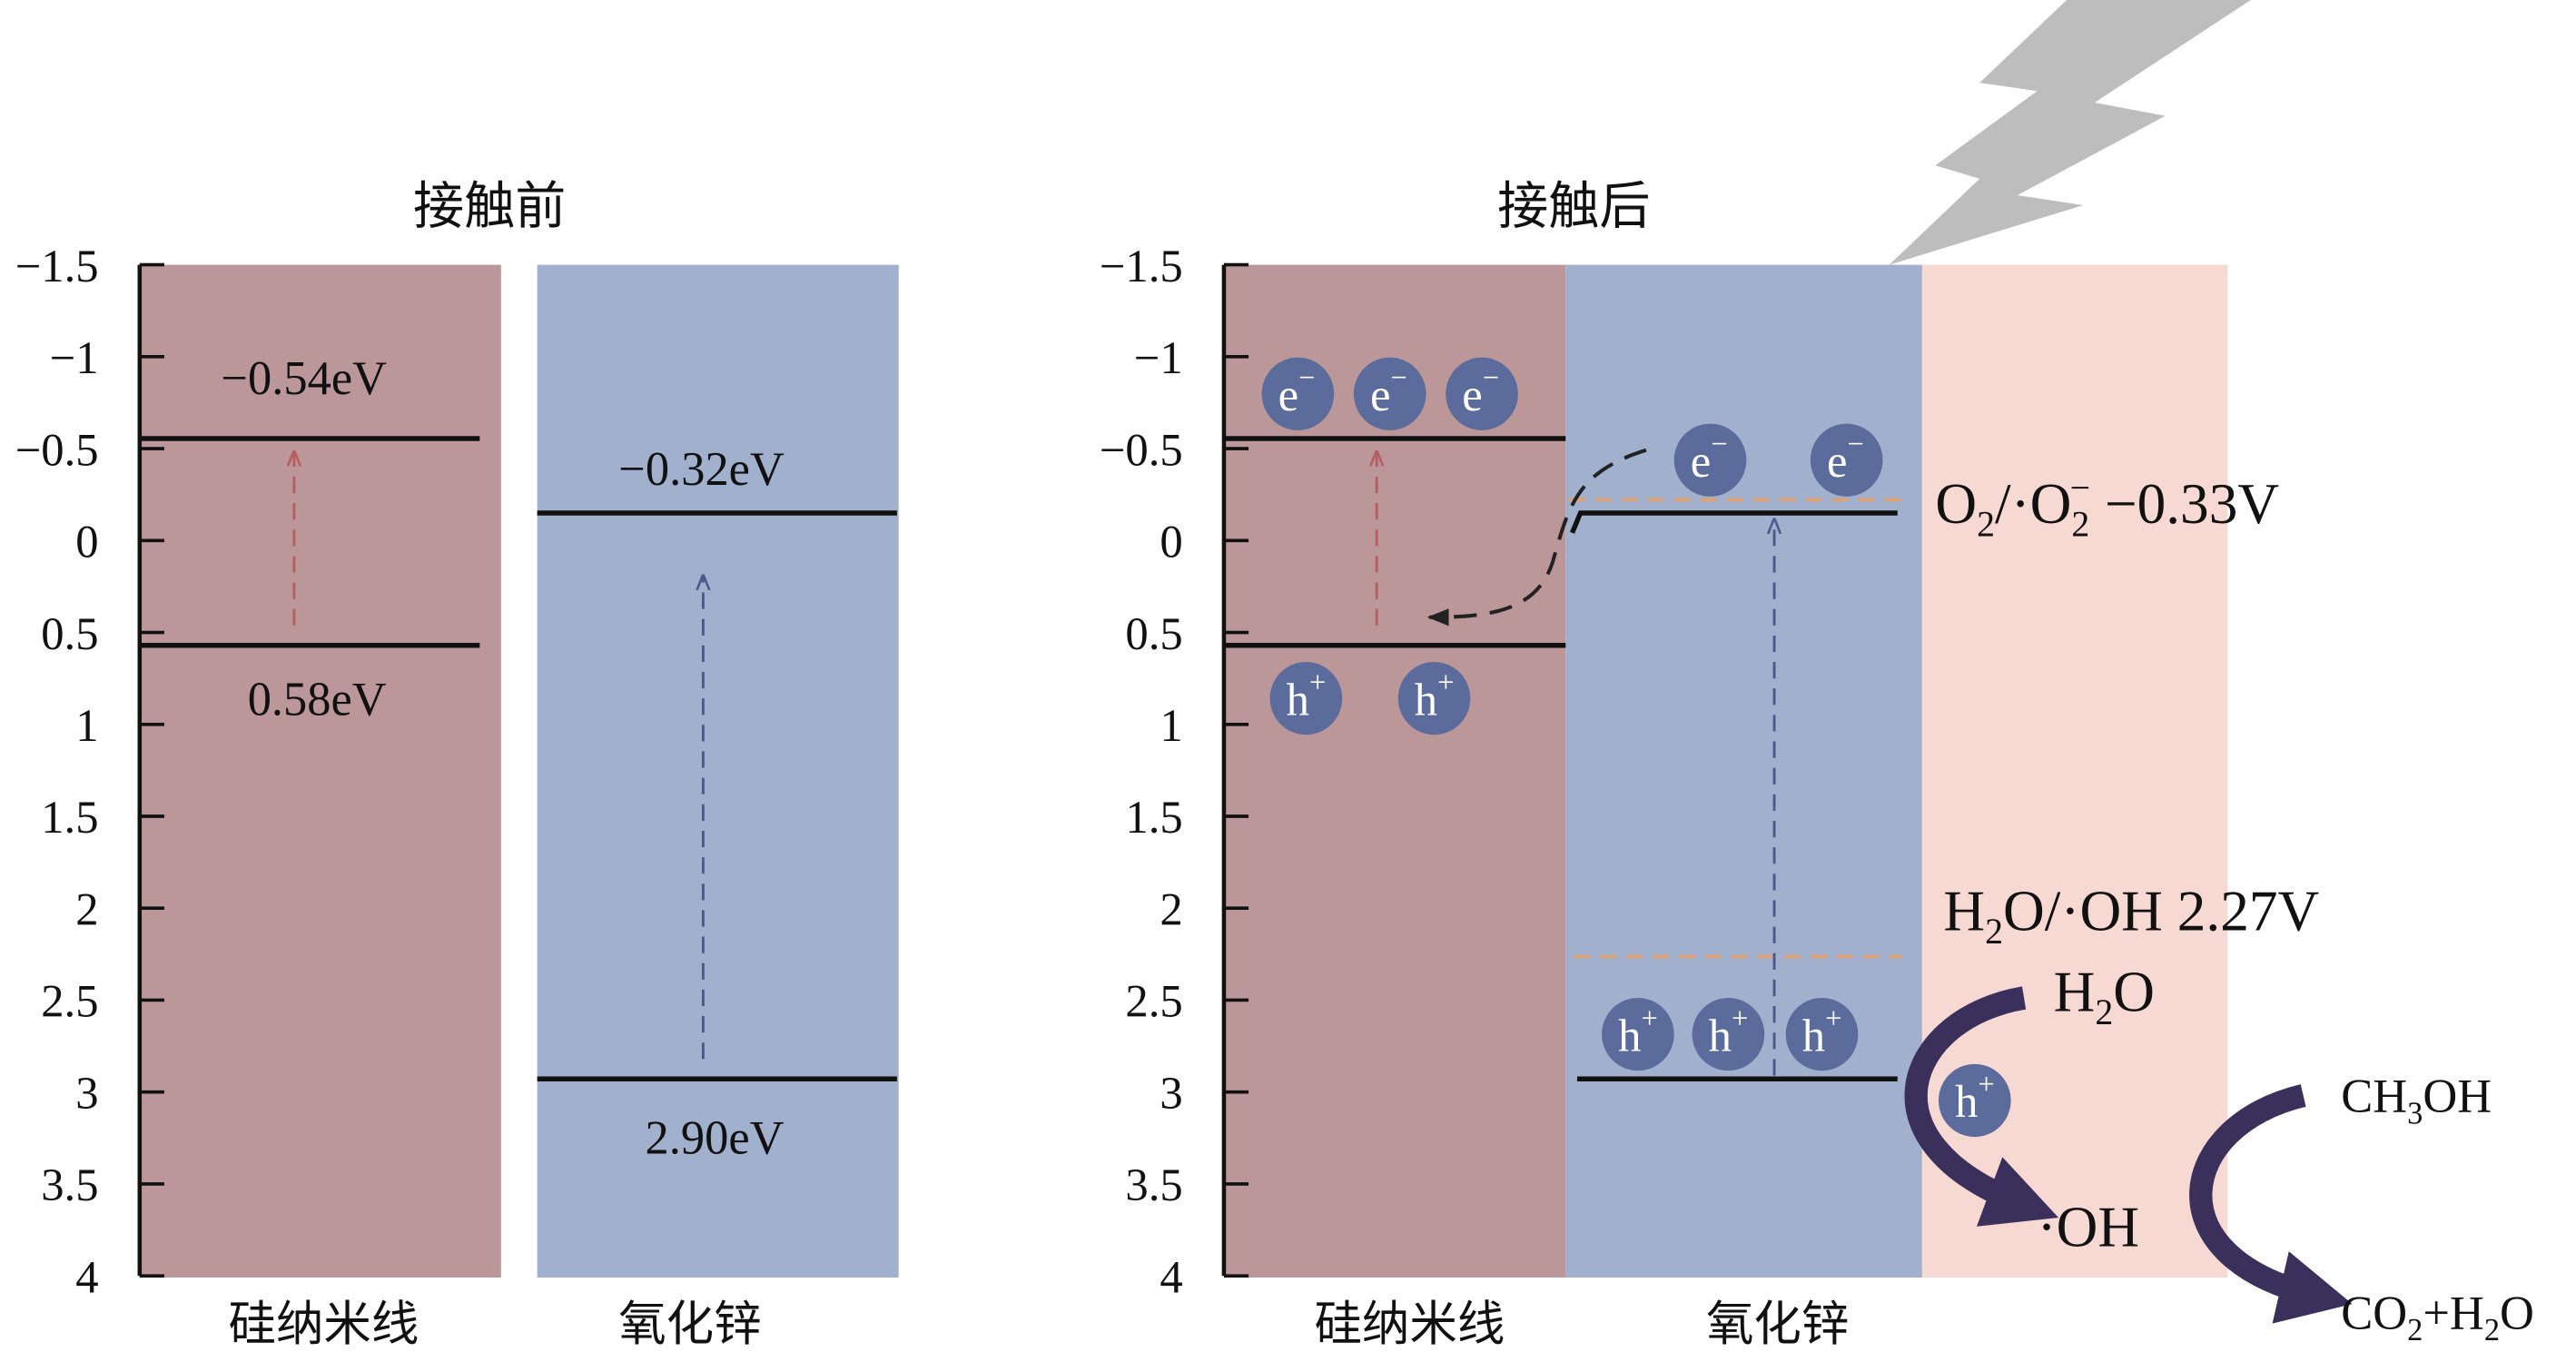 This screenshot has width=2576, height=1352. Describe the element at coordinates (2107, 506) in the screenshot. I see `redox-couple: O2/·O2− −0.33V` at that location.